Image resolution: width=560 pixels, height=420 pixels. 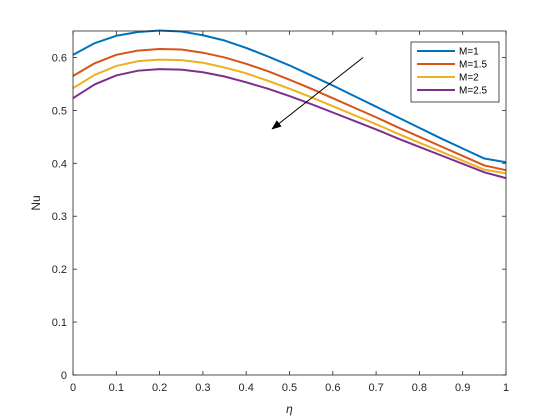 What do you see at coordinates (375, 388) in the screenshot?
I see `x-tick-label: 0.7` at bounding box center [375, 388].